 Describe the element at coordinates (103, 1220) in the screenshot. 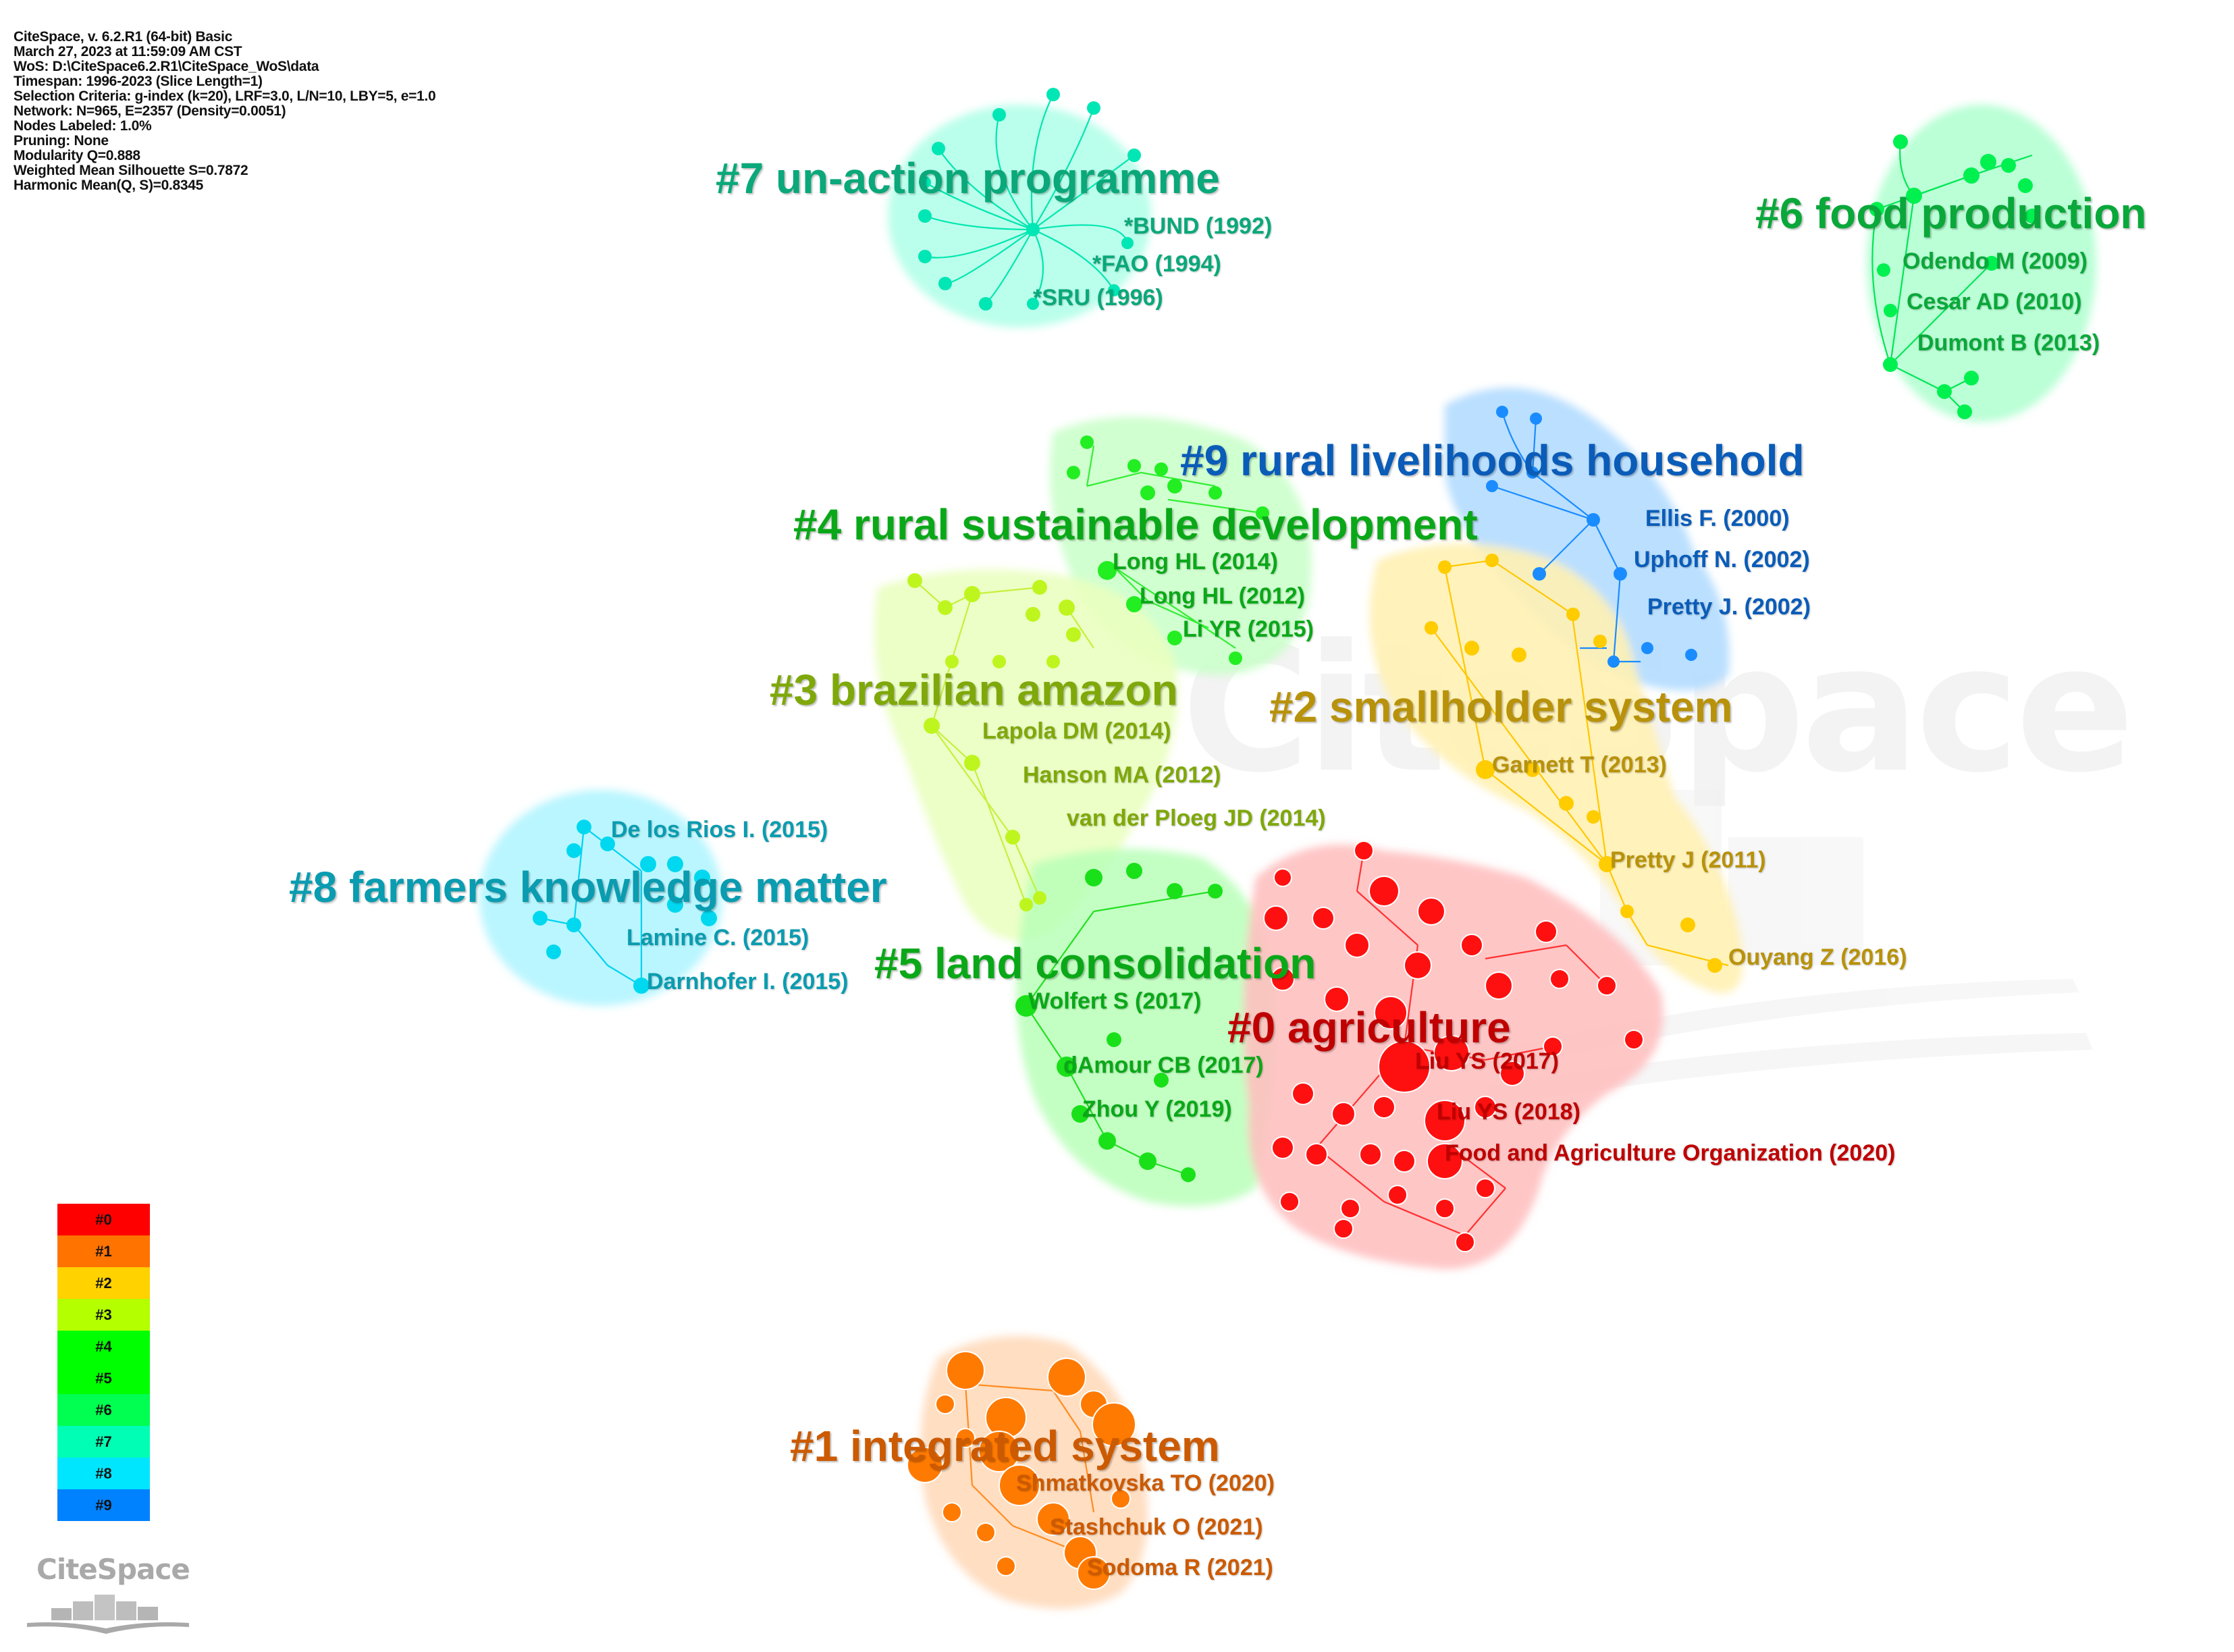

I see `legend-item-0: #0` at that location.